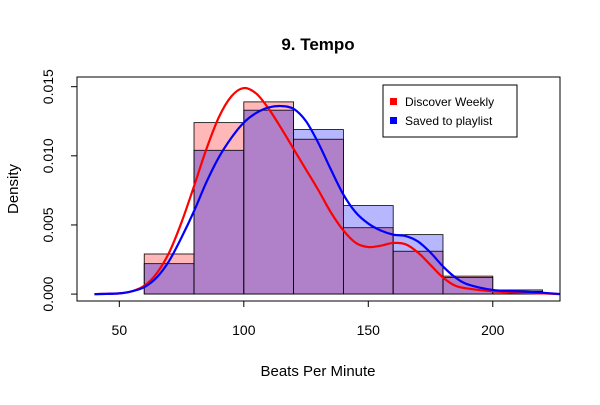 This screenshot has height=405, width=600. I want to click on legend-swatch-discover-weekly, so click(393, 101).